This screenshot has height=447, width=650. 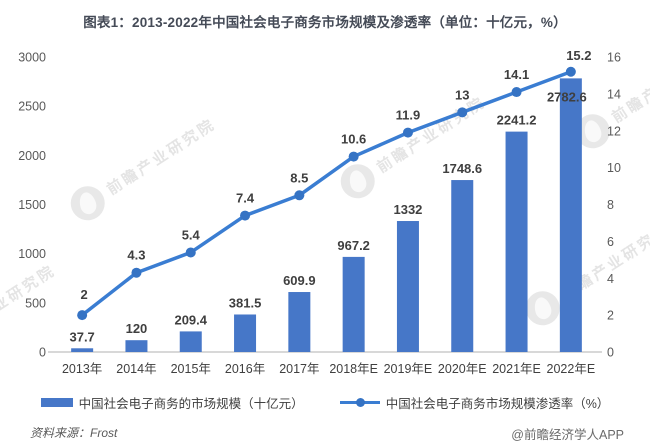 What do you see at coordinates (82, 369) in the screenshot?
I see `x-axis-label: 2013年` at bounding box center [82, 369].